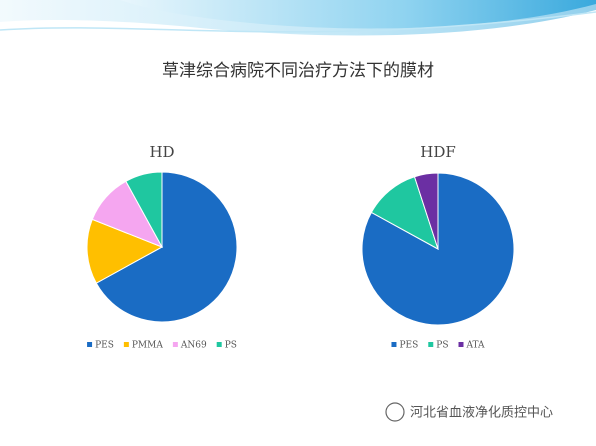 This screenshot has width=596, height=446. I want to click on watermark: 河北省血液净化质控中心, so click(469, 412).